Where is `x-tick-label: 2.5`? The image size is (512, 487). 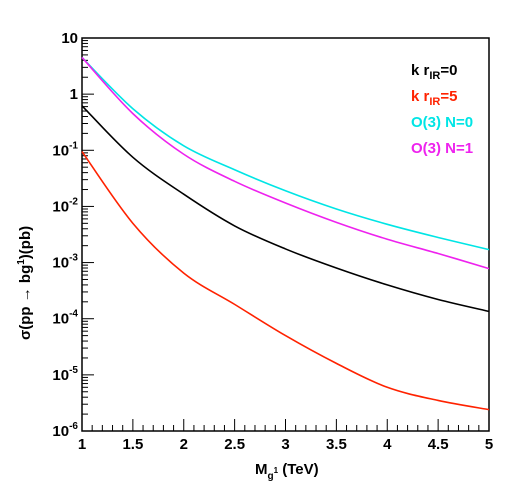 x-tick-label: 2.5 is located at coordinates (234, 444).